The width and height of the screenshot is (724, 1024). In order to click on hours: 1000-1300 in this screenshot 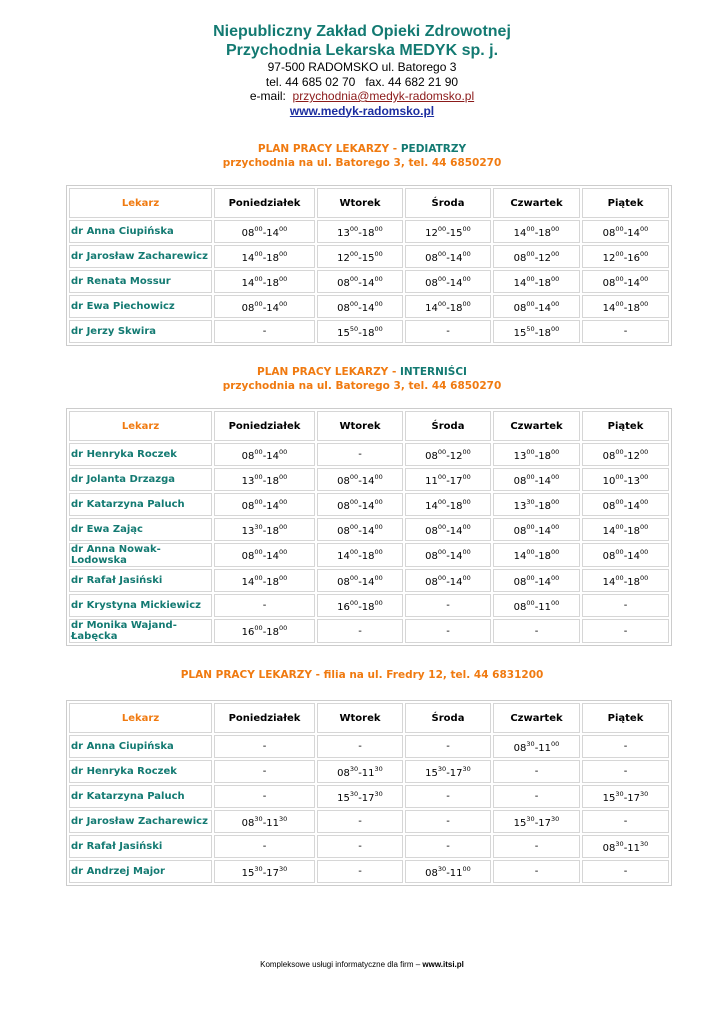, I will do `click(625, 479)`.